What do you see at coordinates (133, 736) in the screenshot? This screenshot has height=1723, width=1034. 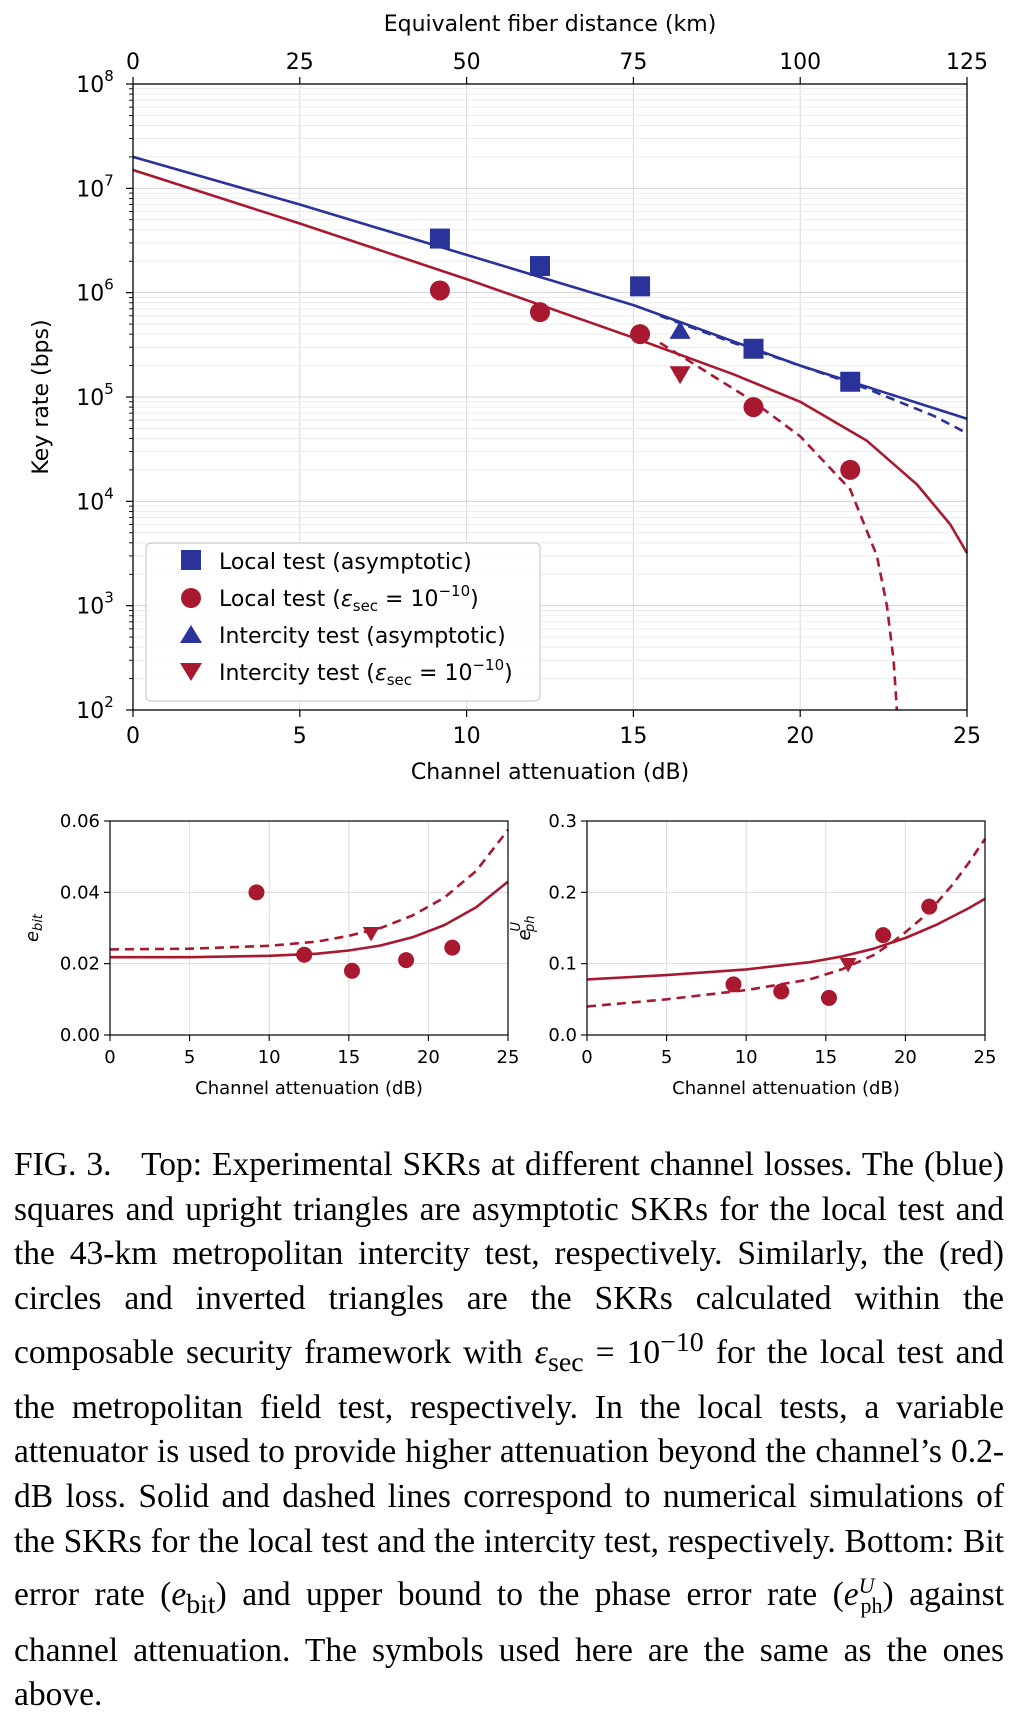 I see `top-xtick-label: 0` at bounding box center [133, 736].